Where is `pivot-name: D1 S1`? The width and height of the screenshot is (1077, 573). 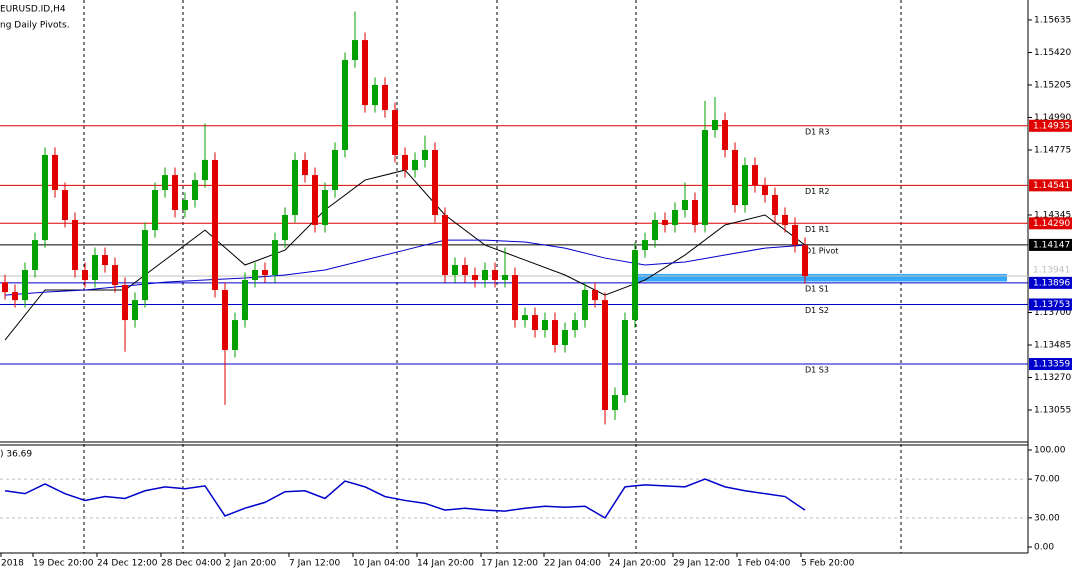
pivot-name: D1 S1 is located at coordinates (817, 288).